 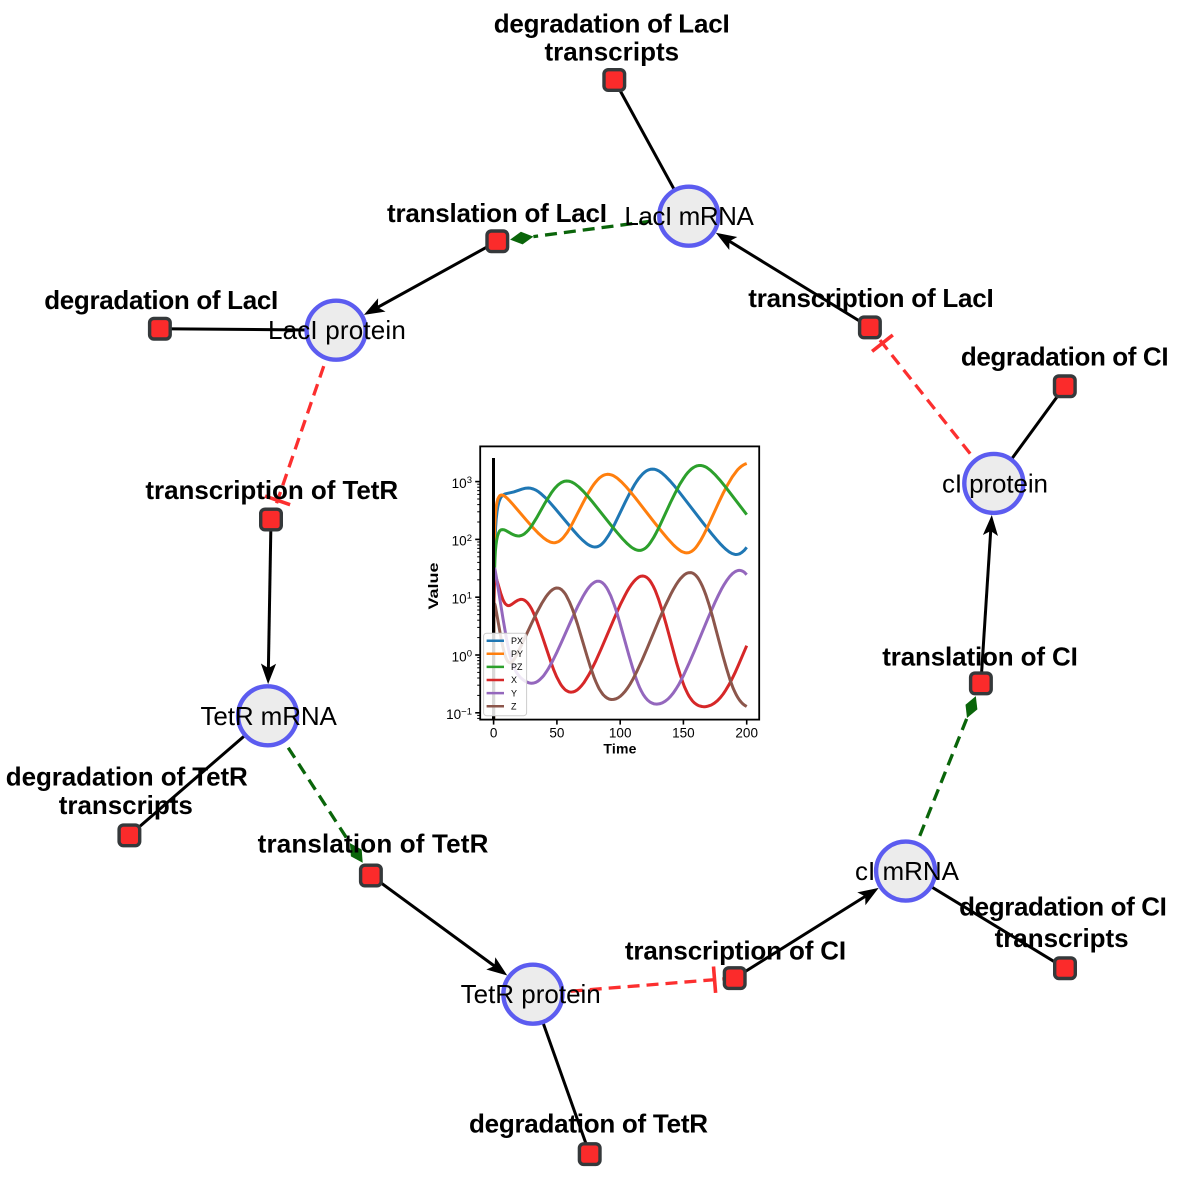 What do you see at coordinates (995, 483) in the screenshot?
I see `svg-text: cI protein` at bounding box center [995, 483].